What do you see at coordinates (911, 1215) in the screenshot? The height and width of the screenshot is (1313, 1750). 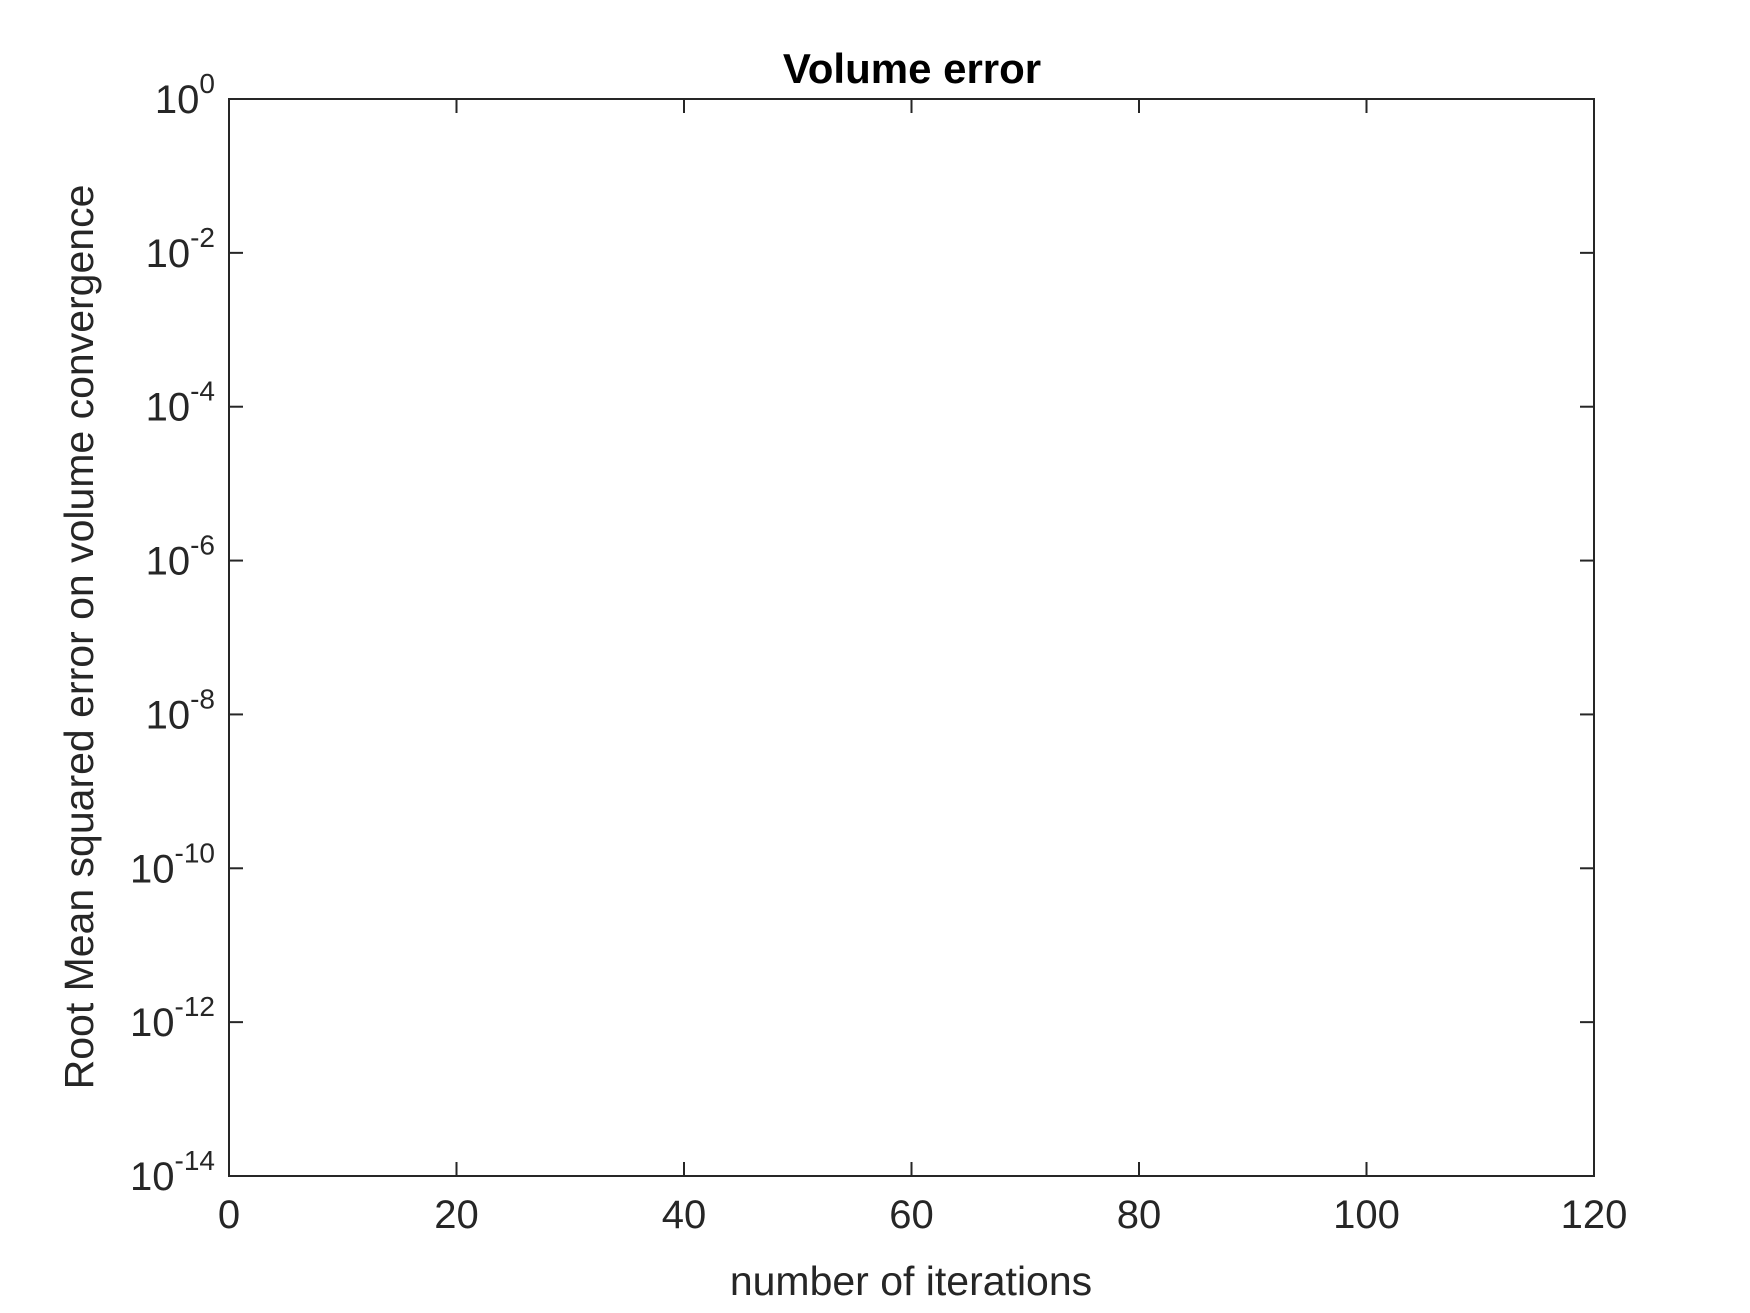 I see `x-tick-label: 60` at bounding box center [911, 1215].